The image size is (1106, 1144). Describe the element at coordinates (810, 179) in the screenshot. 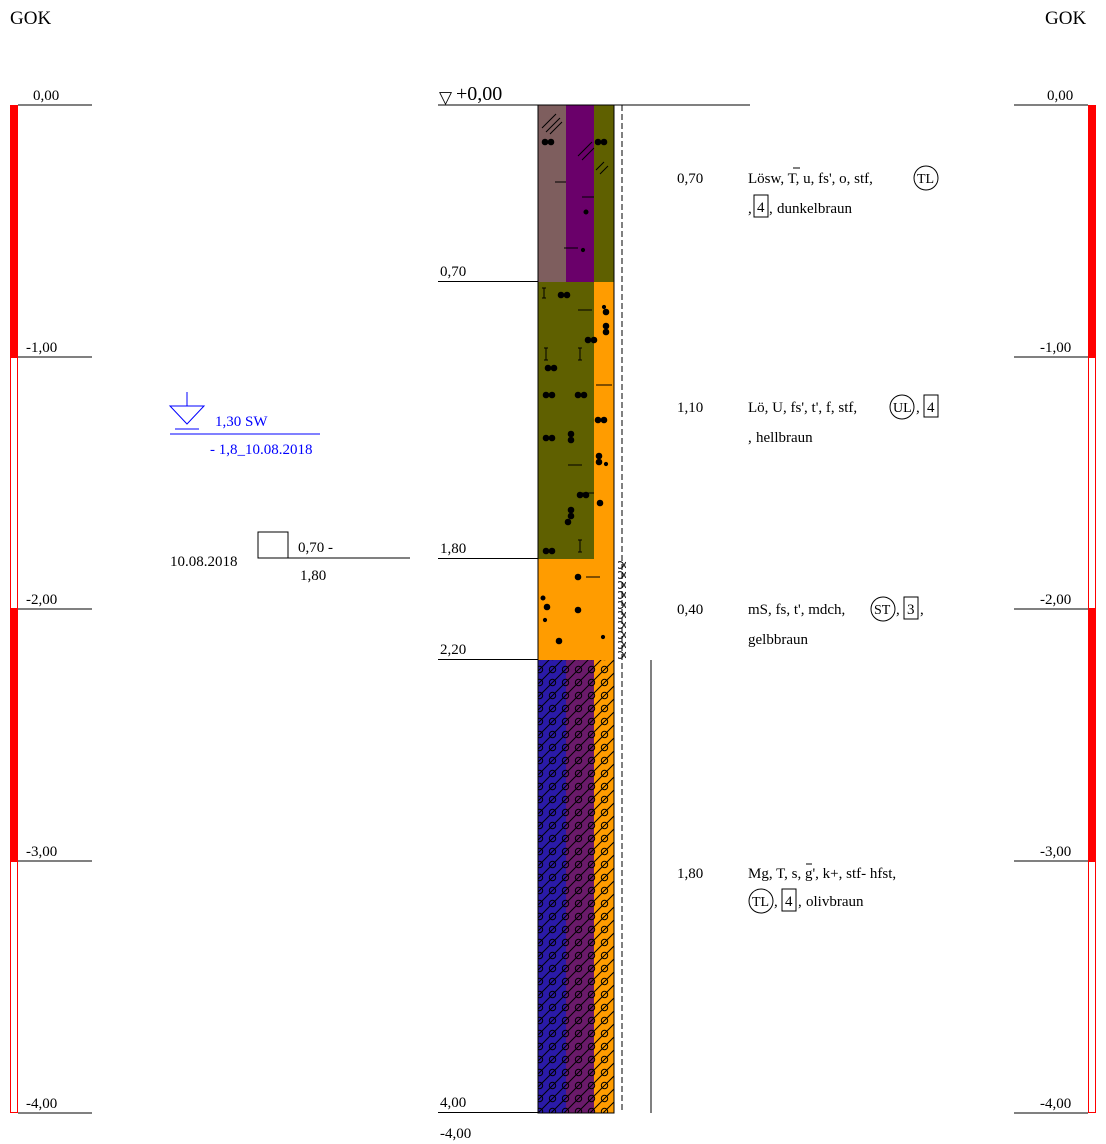

I see `layer-desc-text: Lösw, T, u, fs', o, stf,` at that location.